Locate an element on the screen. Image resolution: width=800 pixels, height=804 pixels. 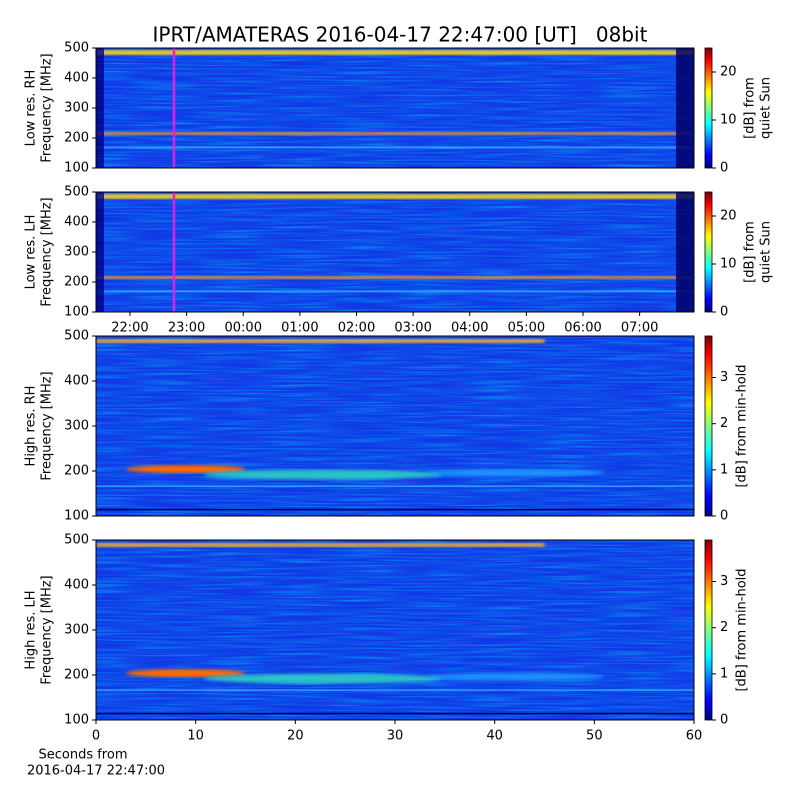
x-tick-label: 04:00 is located at coordinates (469, 328).